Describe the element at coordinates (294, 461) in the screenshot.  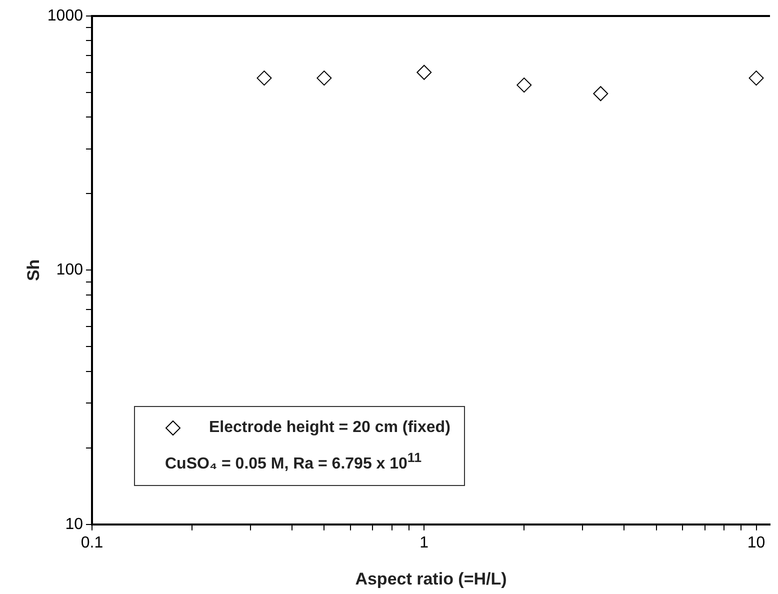
I see `annotation: CuSO₄ = 0.05 M, Ra = 6.795 x 10$^{11}$` at that location.